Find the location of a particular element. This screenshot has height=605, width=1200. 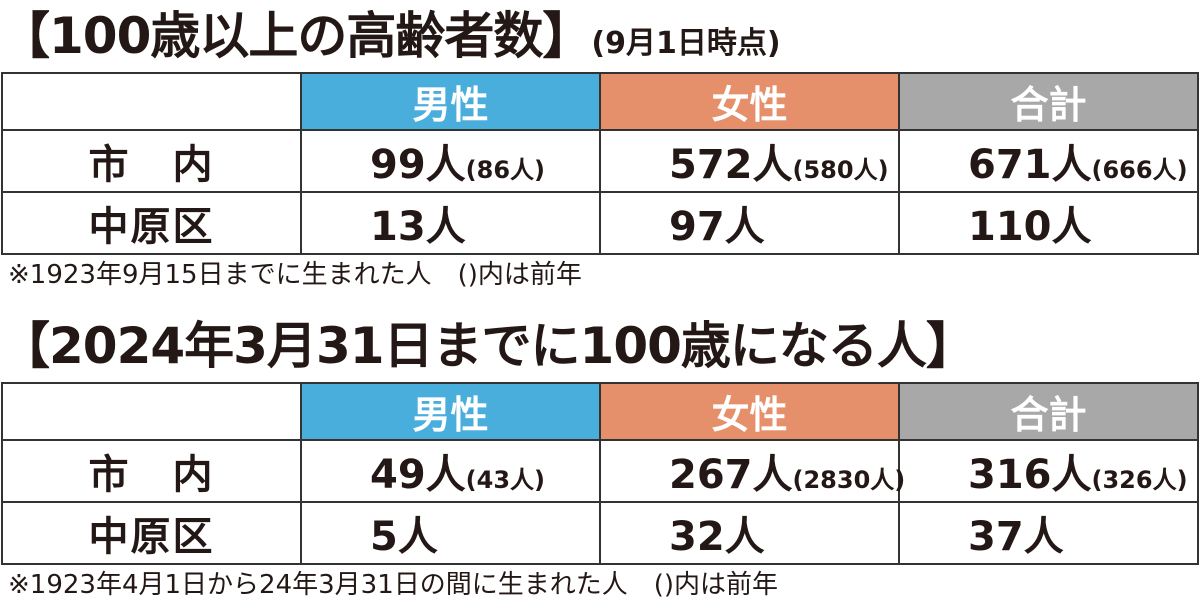

value: 97人 is located at coordinates (717, 227).